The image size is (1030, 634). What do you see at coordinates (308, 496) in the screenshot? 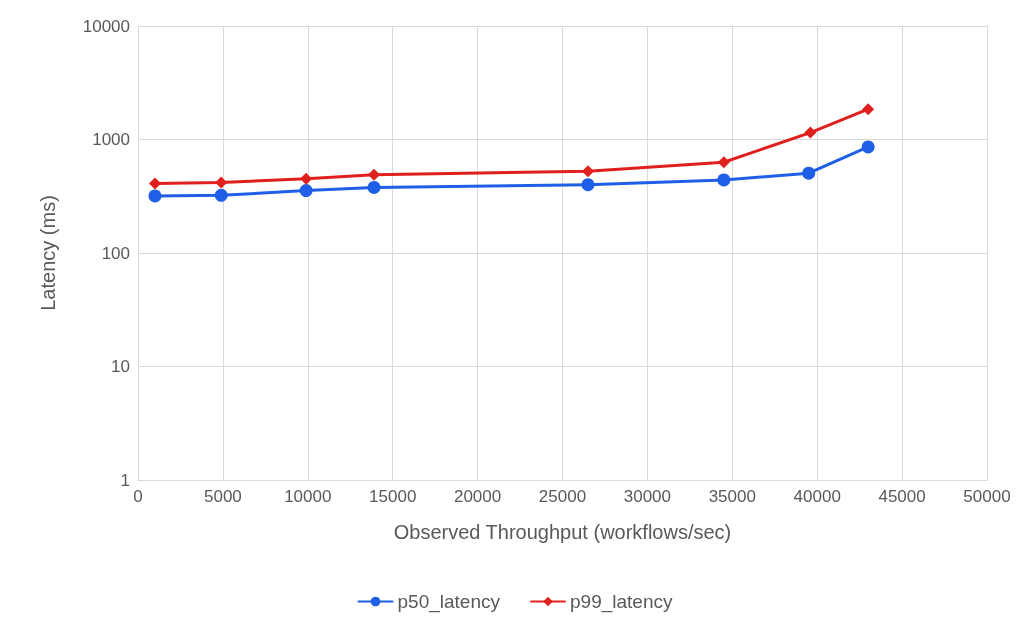
I see `x-tick-label: 10000` at bounding box center [308, 496].